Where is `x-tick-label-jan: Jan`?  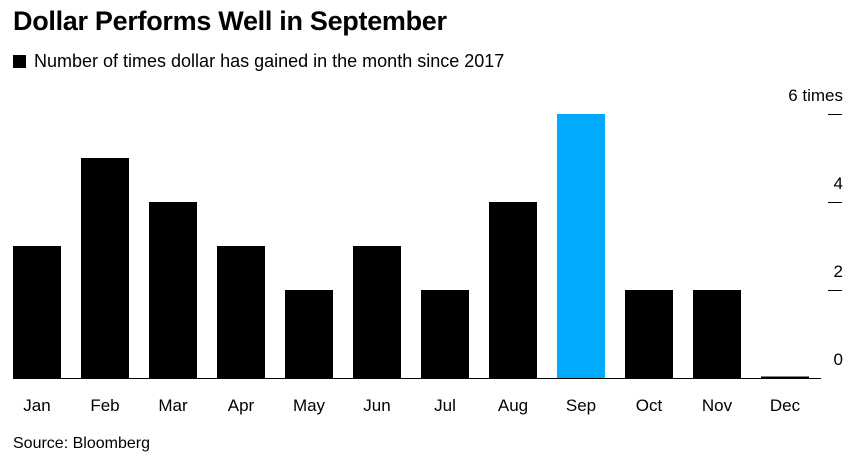 x-tick-label-jan: Jan is located at coordinates (36, 405).